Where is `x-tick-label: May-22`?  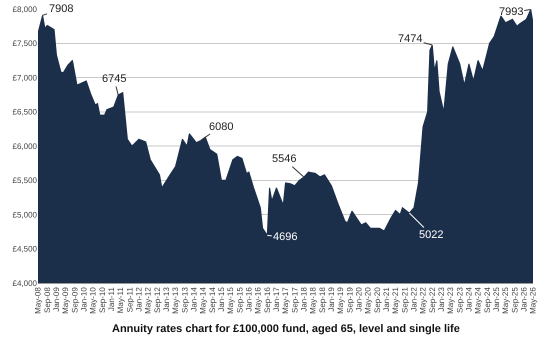
x-tick-label: May-22 is located at coordinates (423, 300).